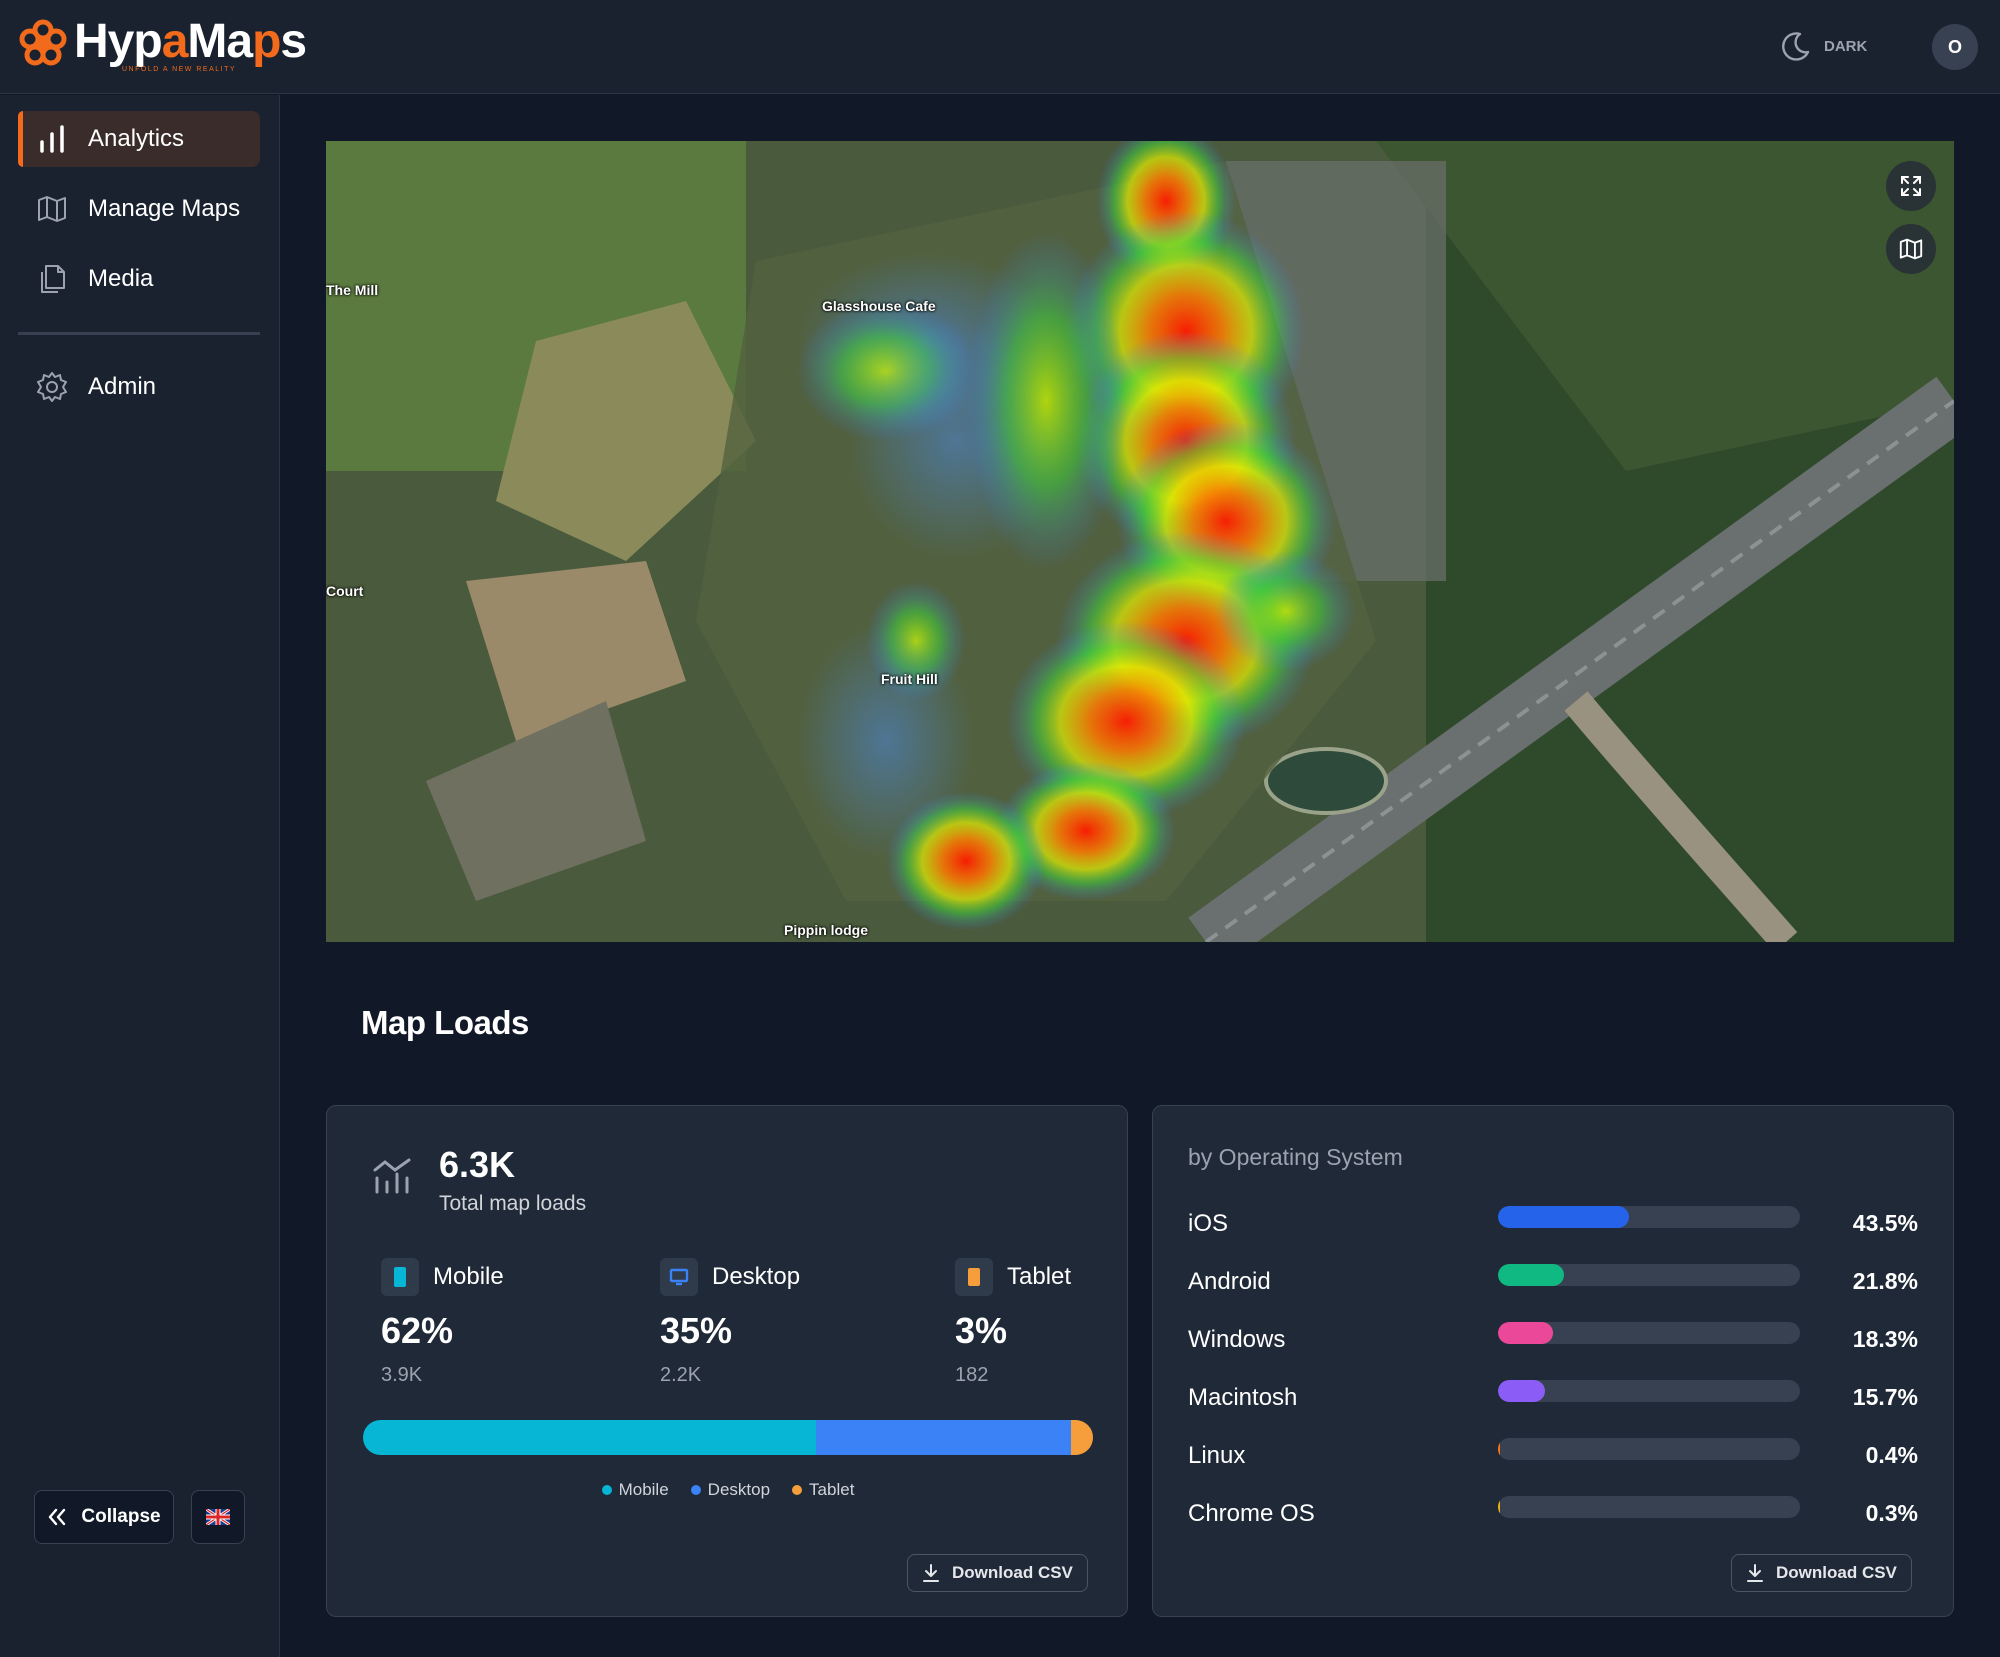 This screenshot has width=2000, height=1657. I want to click on sidebar-item-label: Analytics, so click(136, 138).